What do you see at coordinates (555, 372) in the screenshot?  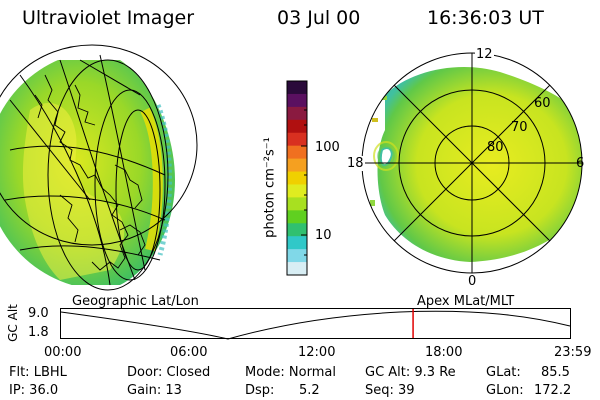 I see `info-glat-value: 85.5` at bounding box center [555, 372].